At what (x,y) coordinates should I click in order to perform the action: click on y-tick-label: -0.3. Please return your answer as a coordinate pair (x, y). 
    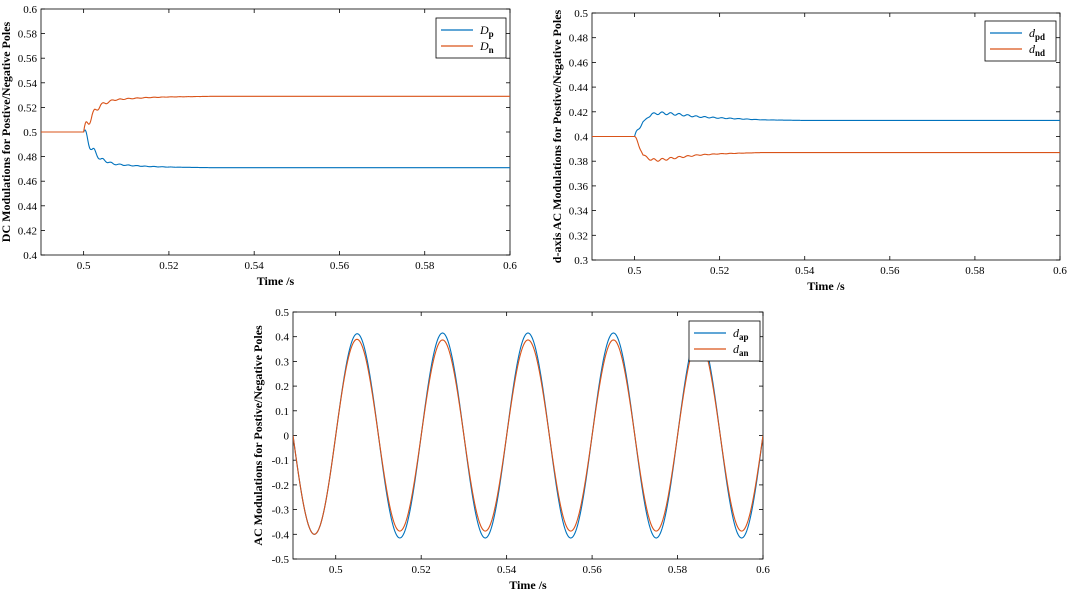
    Looking at the image, I should click on (281, 511).